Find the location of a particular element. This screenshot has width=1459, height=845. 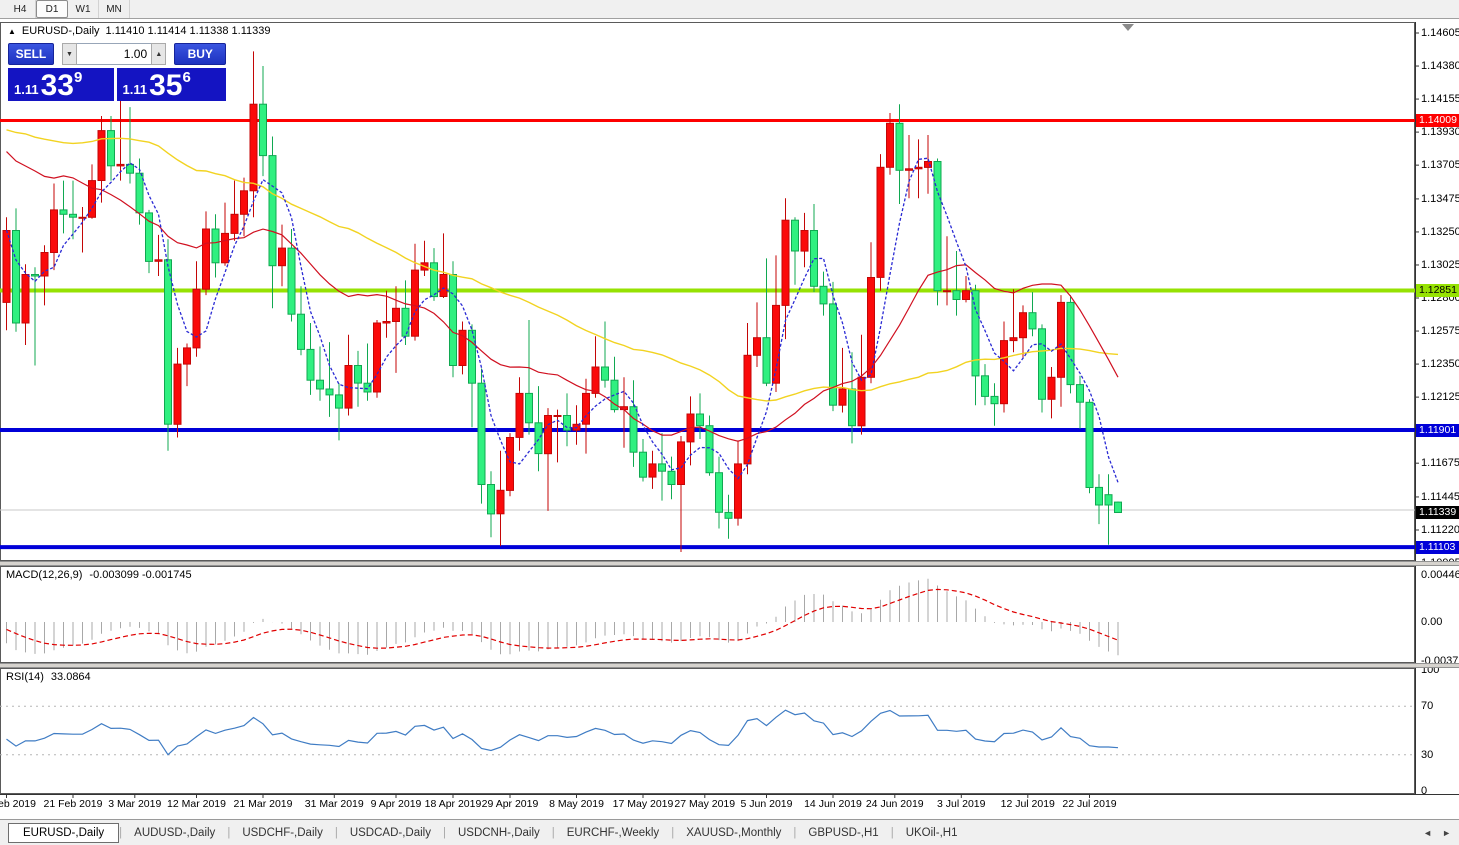

bid-pip-digit: 9 is located at coordinates (78, 77).